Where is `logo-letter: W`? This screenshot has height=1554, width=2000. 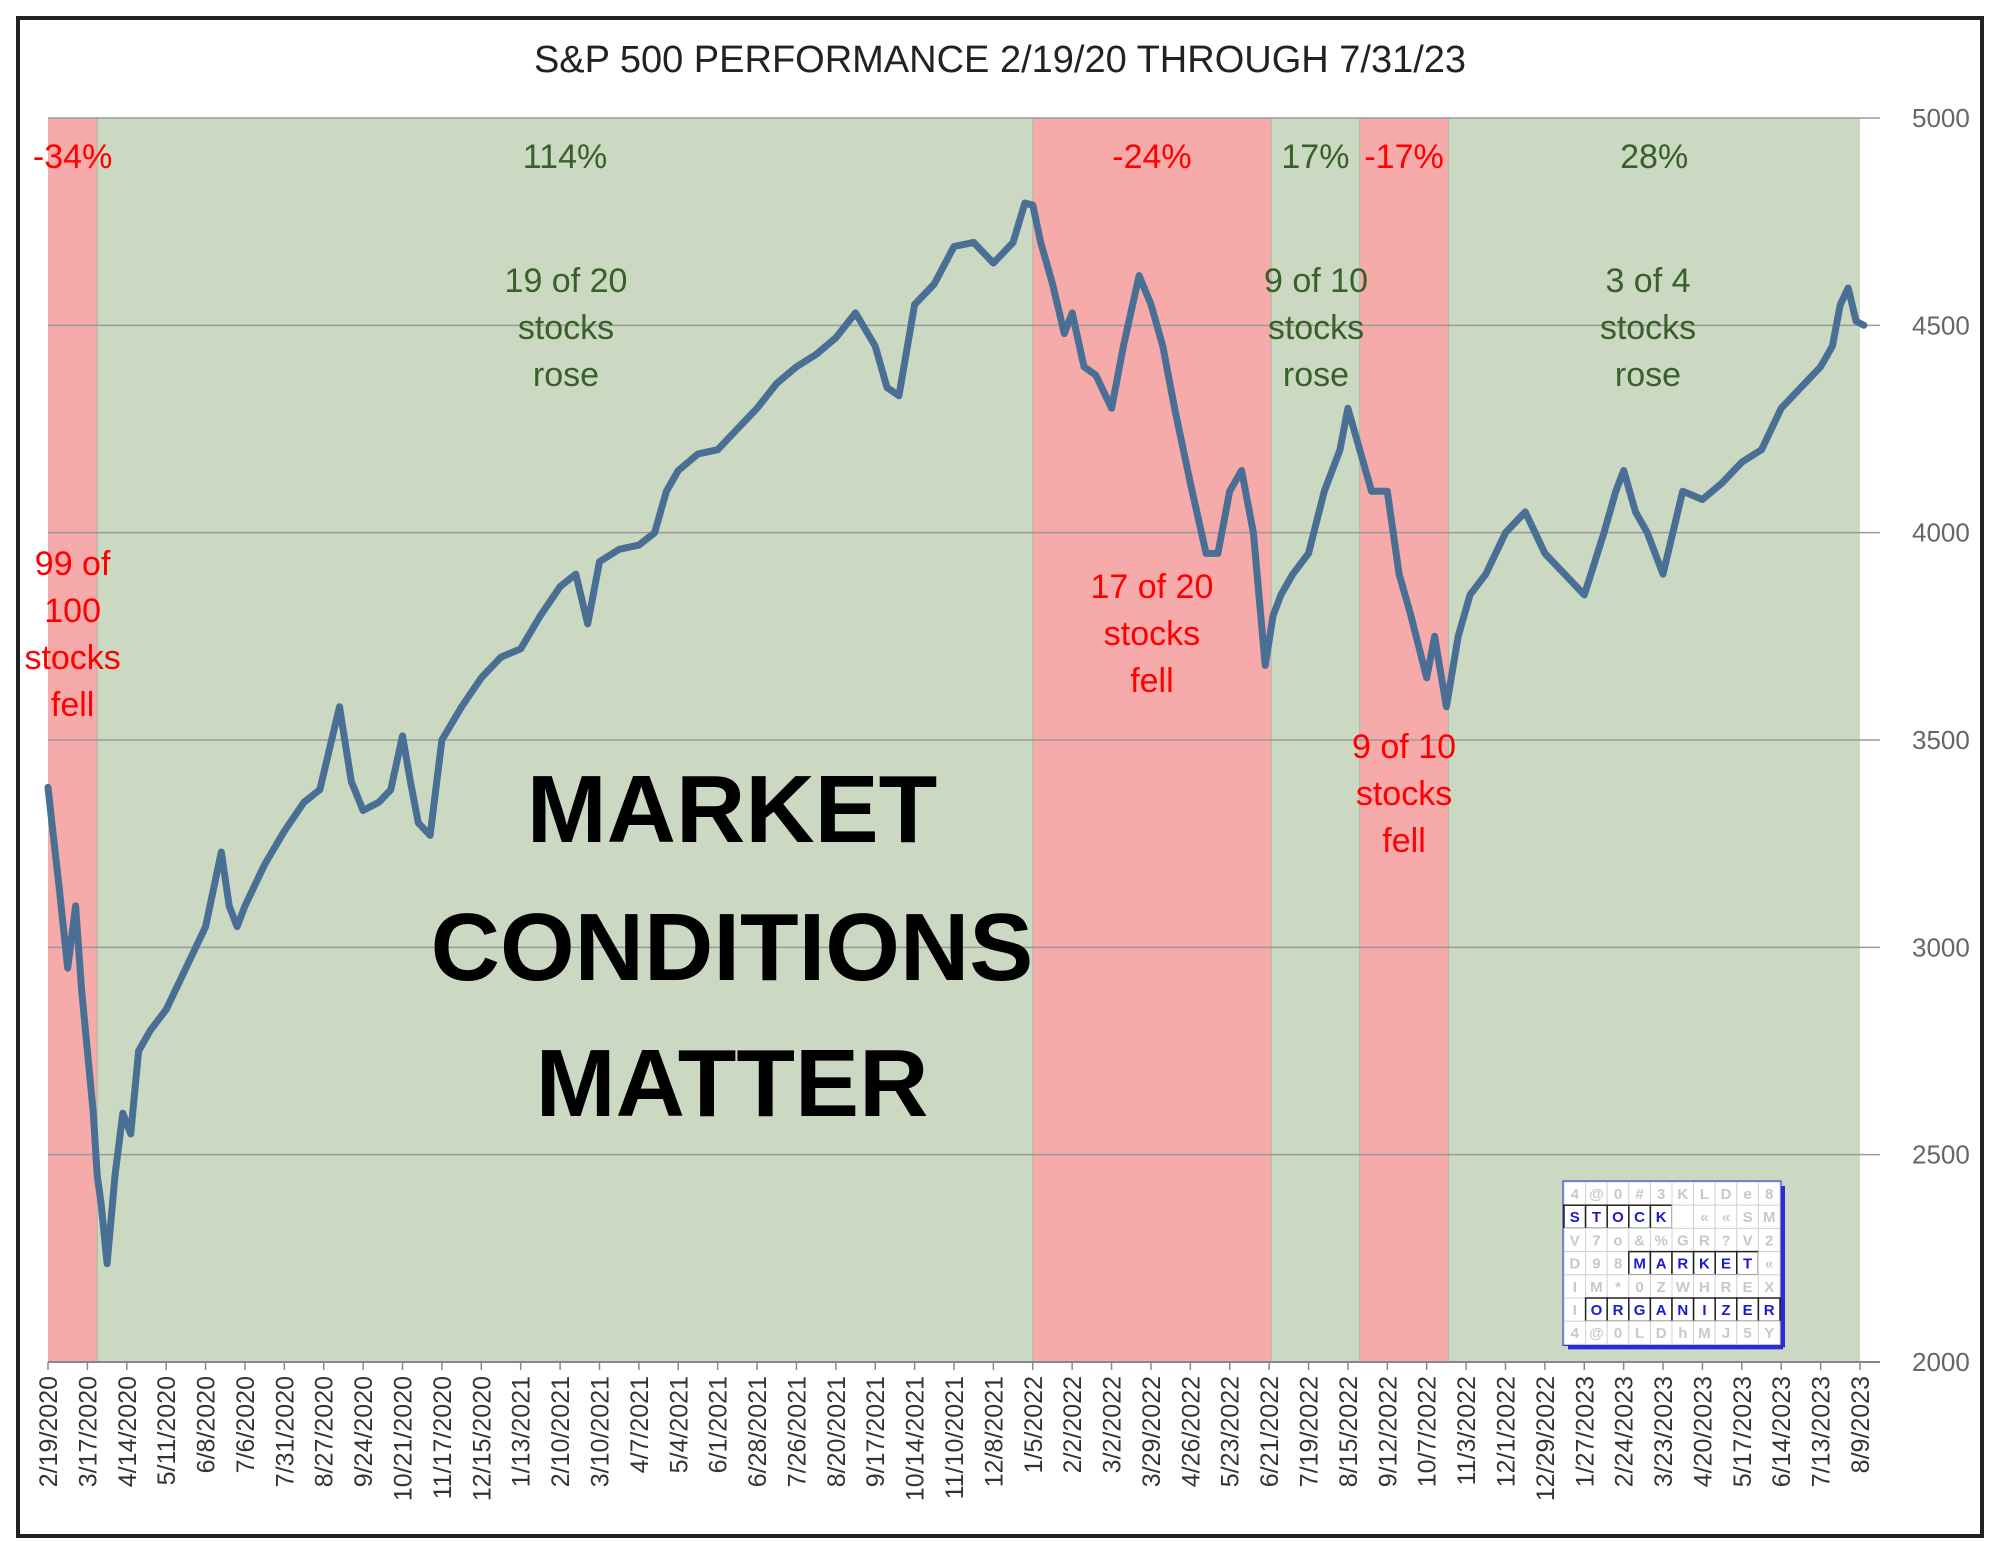 logo-letter: W is located at coordinates (1683, 1287).